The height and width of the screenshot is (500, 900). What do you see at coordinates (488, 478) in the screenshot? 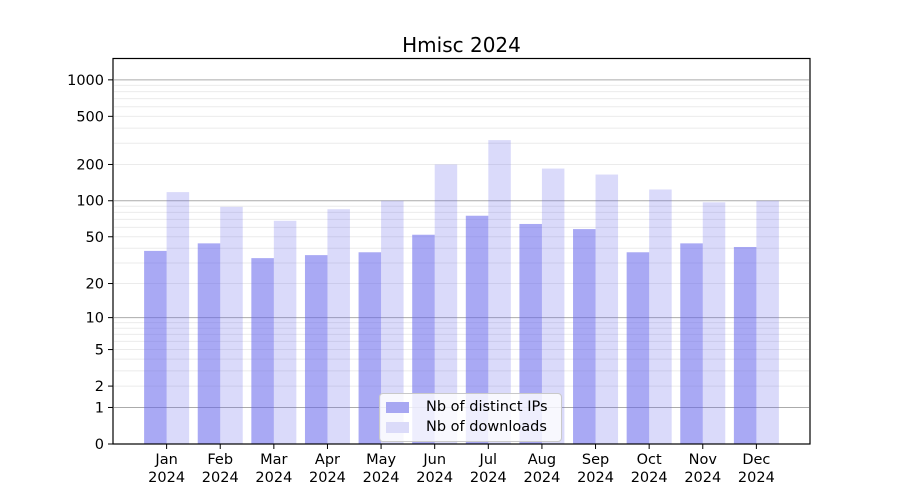
I see `x-tick-label-year-jul: 2024` at bounding box center [488, 478].